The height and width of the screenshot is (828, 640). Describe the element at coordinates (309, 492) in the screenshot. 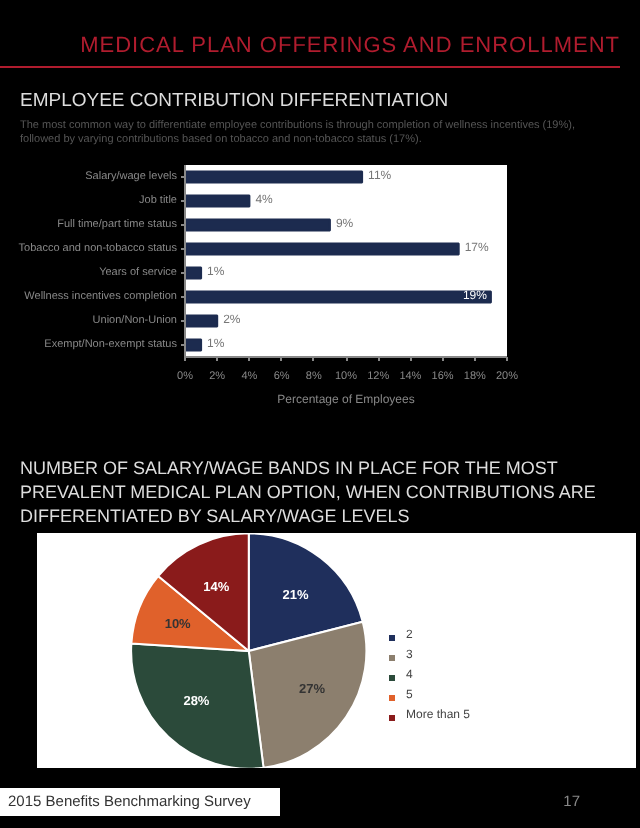

I see `chart-title: NUMBER OF SALARY/WAGE BANDS IN PLACE FOR THE MOST PREVALENT MEDICAL PLAN OPTION, WHEN CONTRIBUTIONS ARE DIFFERENTIATED BY SALARY/WAGE LEVELS` at that location.